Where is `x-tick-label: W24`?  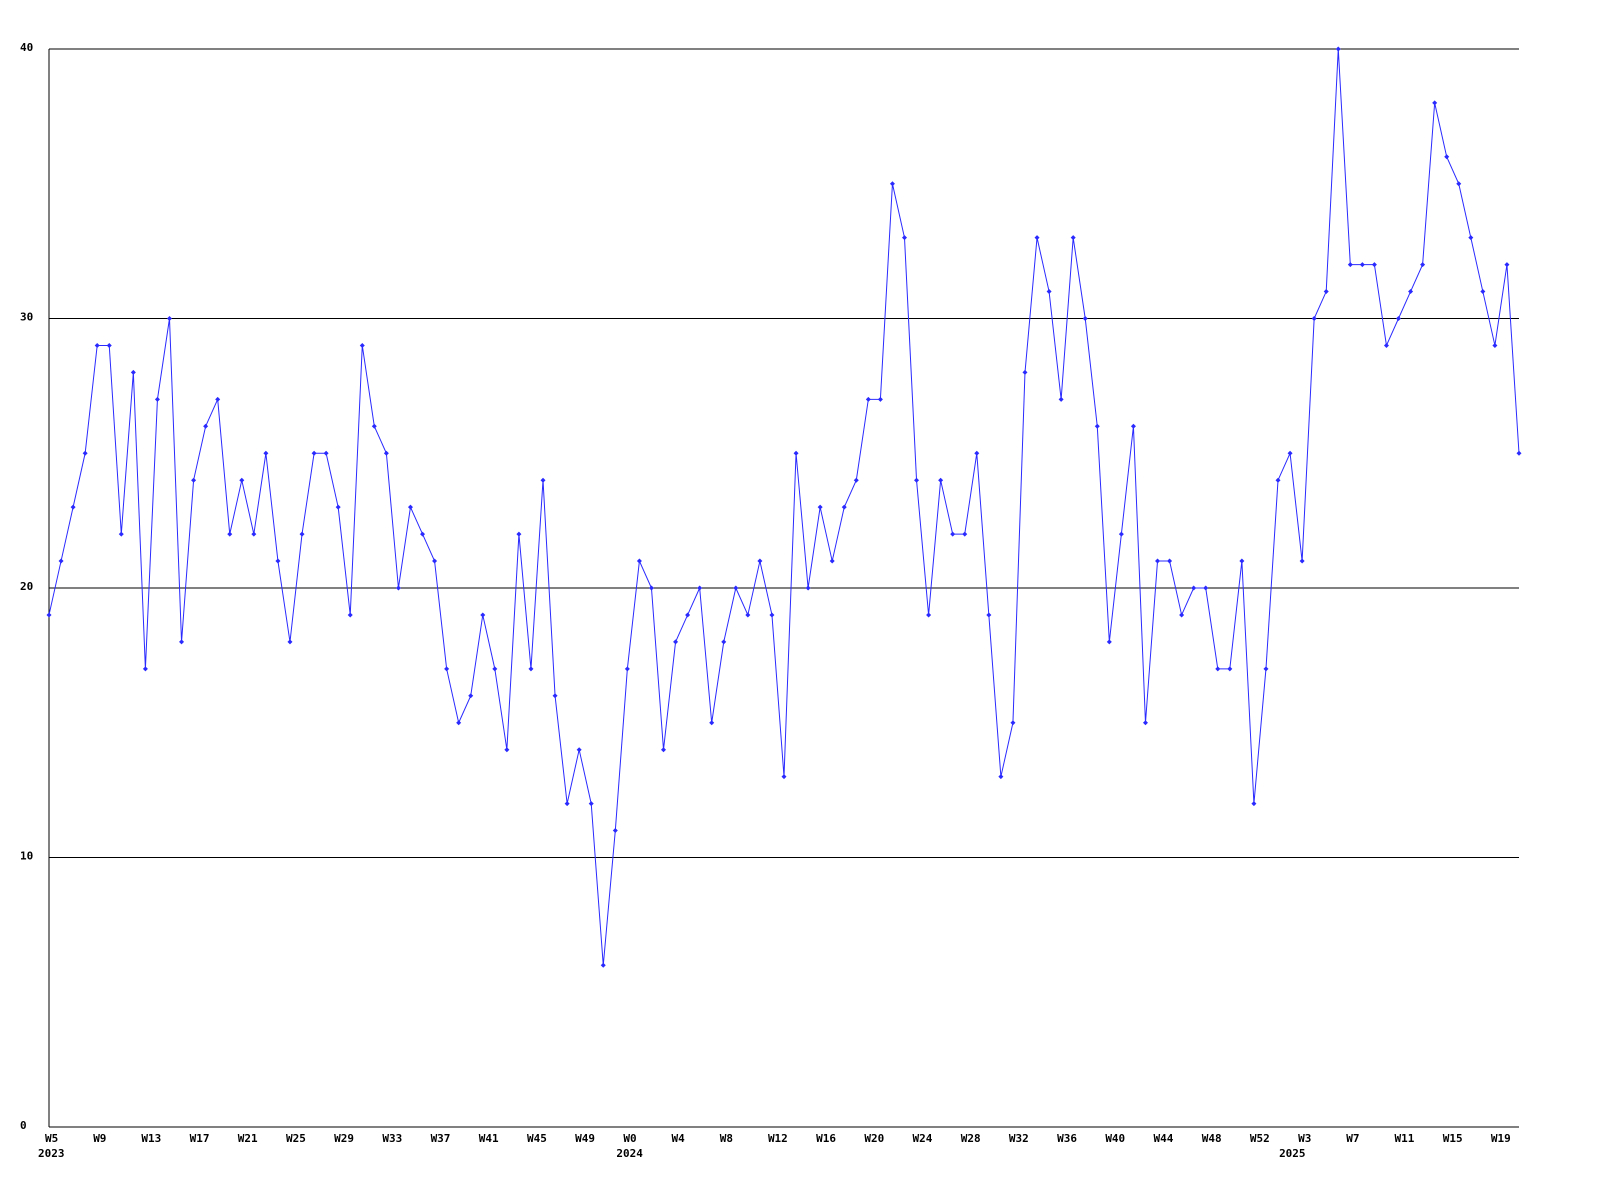
x-tick-label: W24 is located at coordinates (923, 1138).